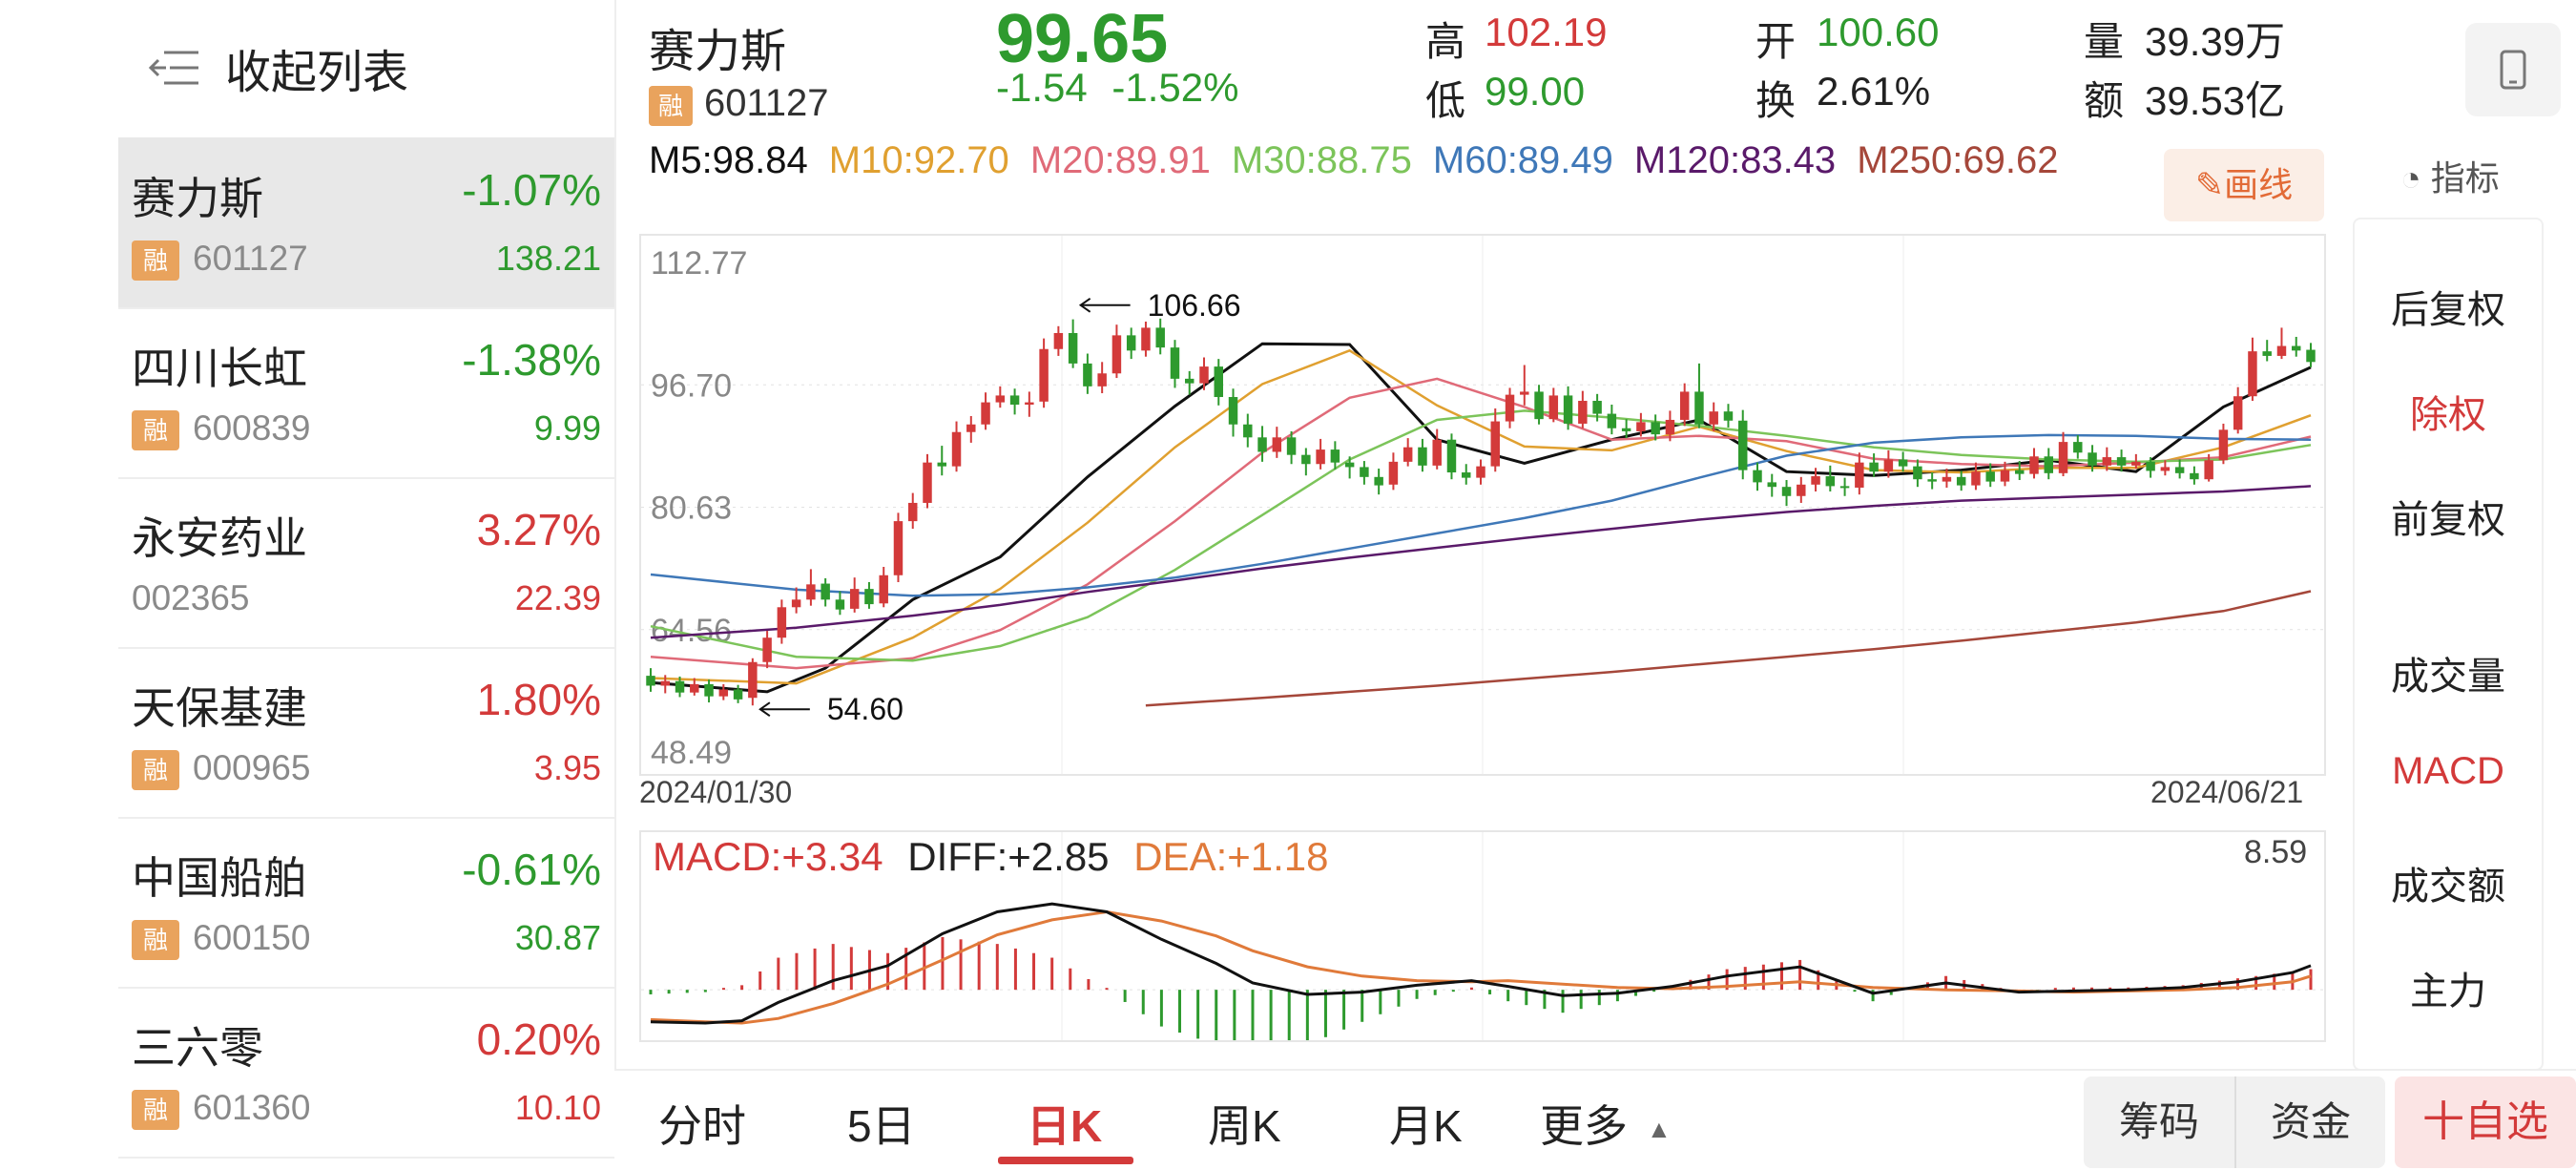  Describe the element at coordinates (197, 1048) in the screenshot. I see `watchlist-item-name: 三六零` at that location.